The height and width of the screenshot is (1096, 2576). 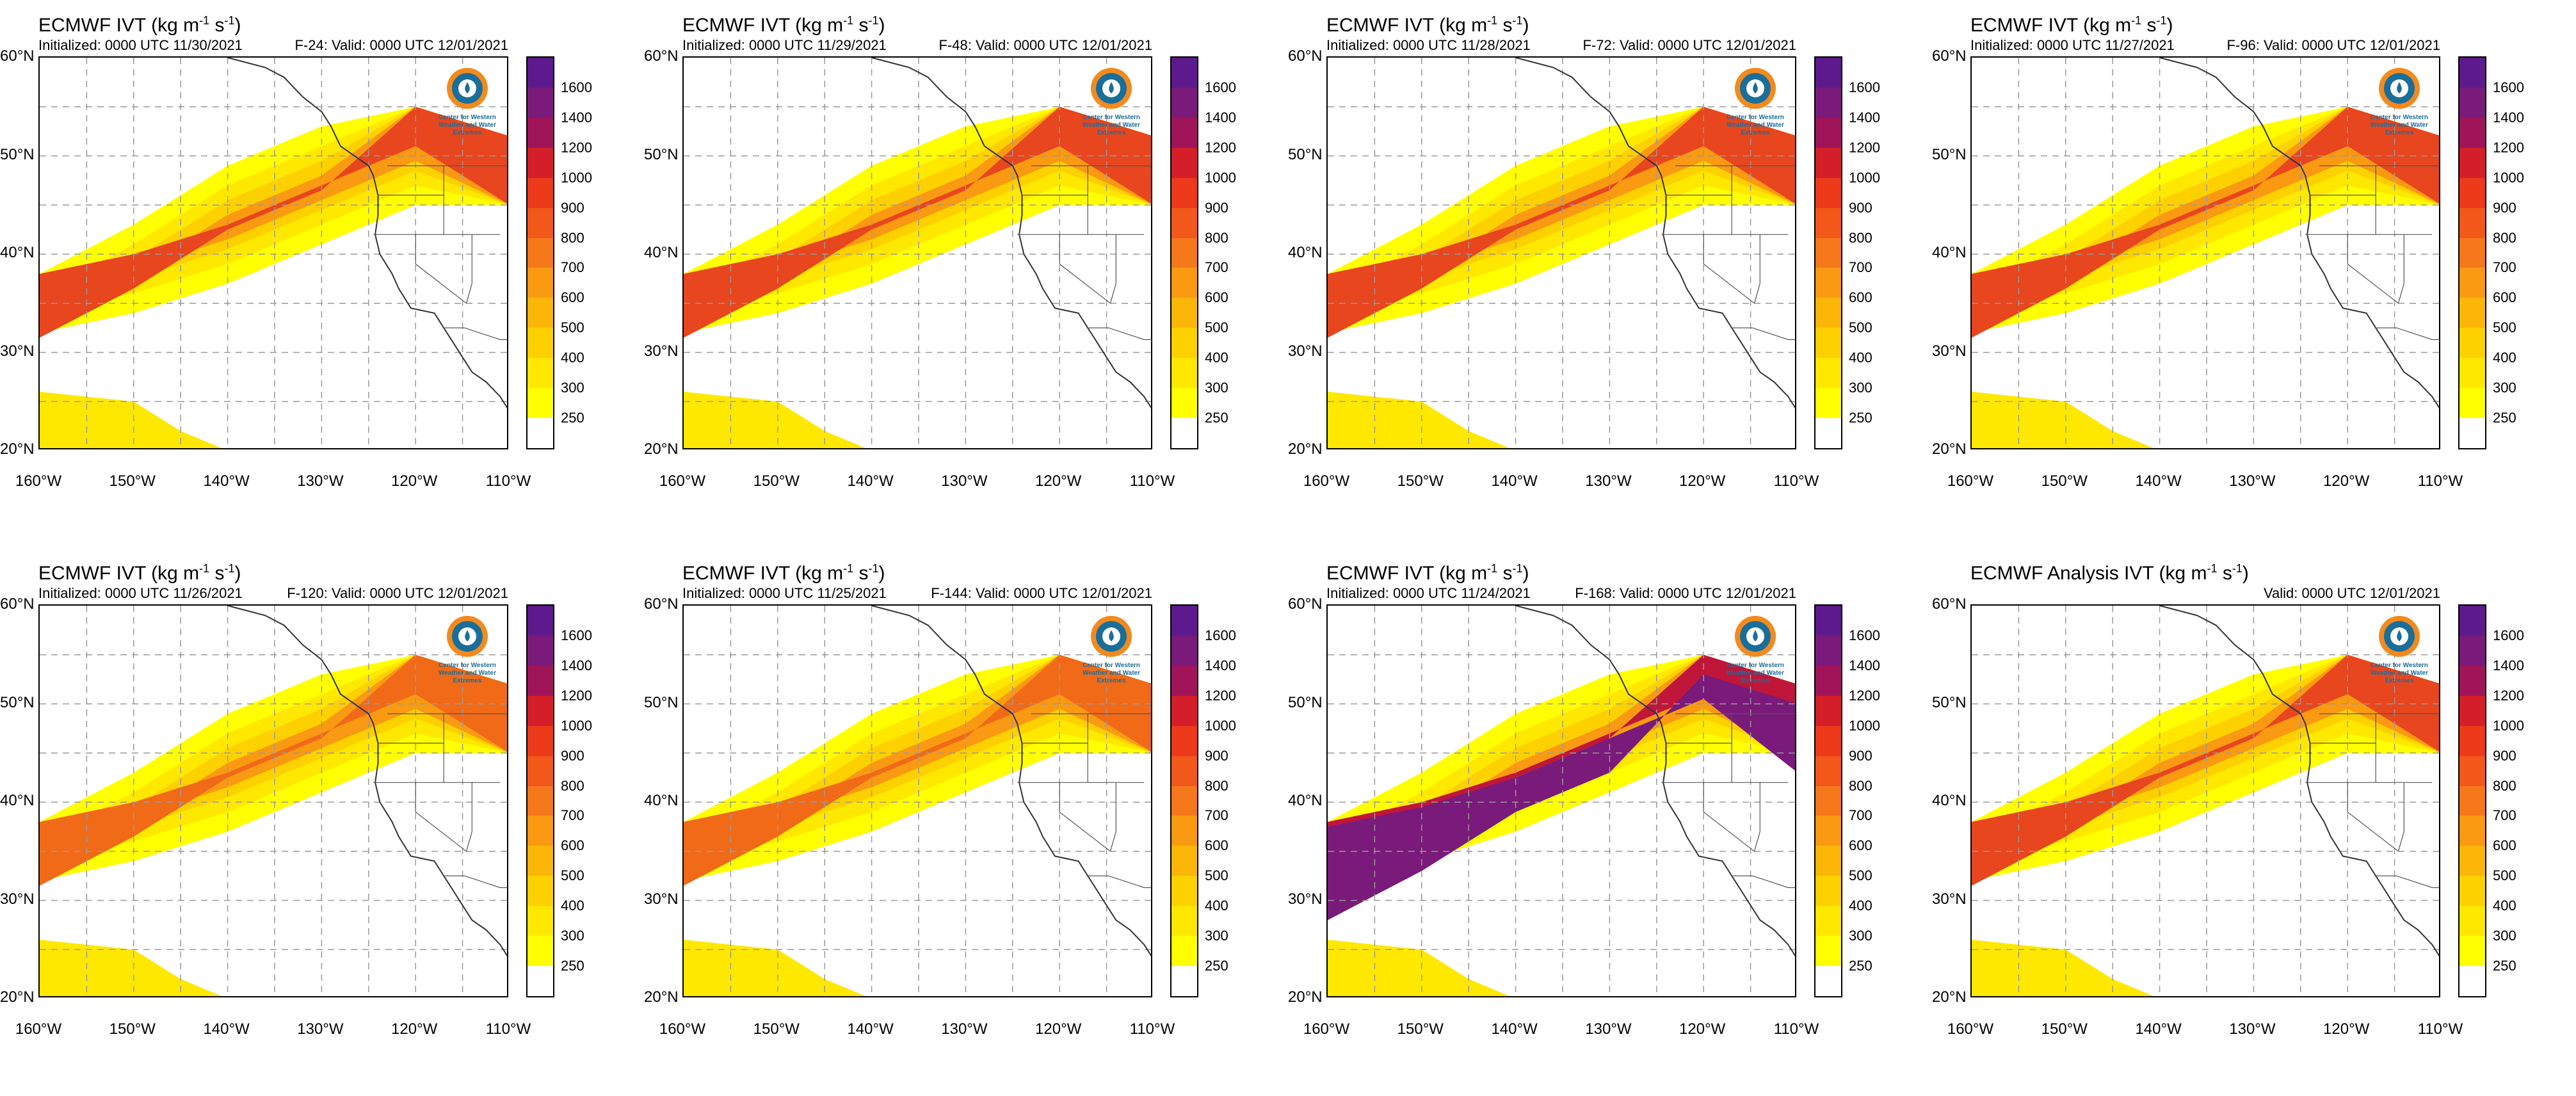 I want to click on ivt-map, so click(x=2205, y=252).